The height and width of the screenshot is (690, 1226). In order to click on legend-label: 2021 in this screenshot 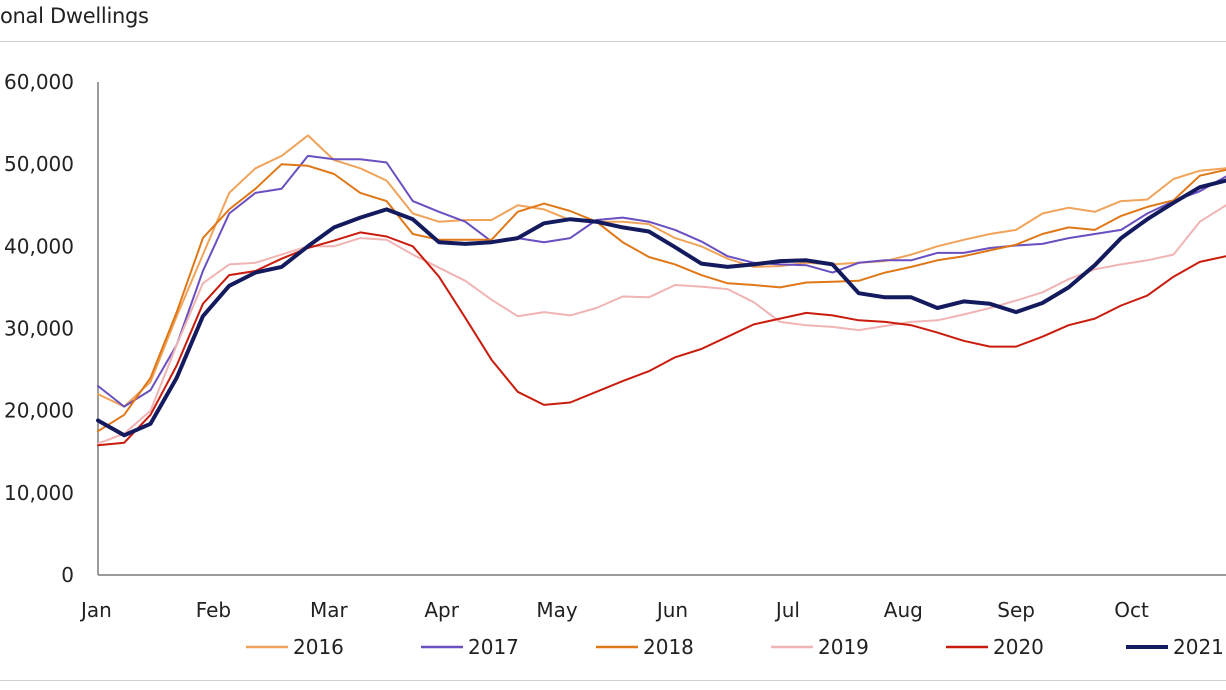, I will do `click(1198, 647)`.